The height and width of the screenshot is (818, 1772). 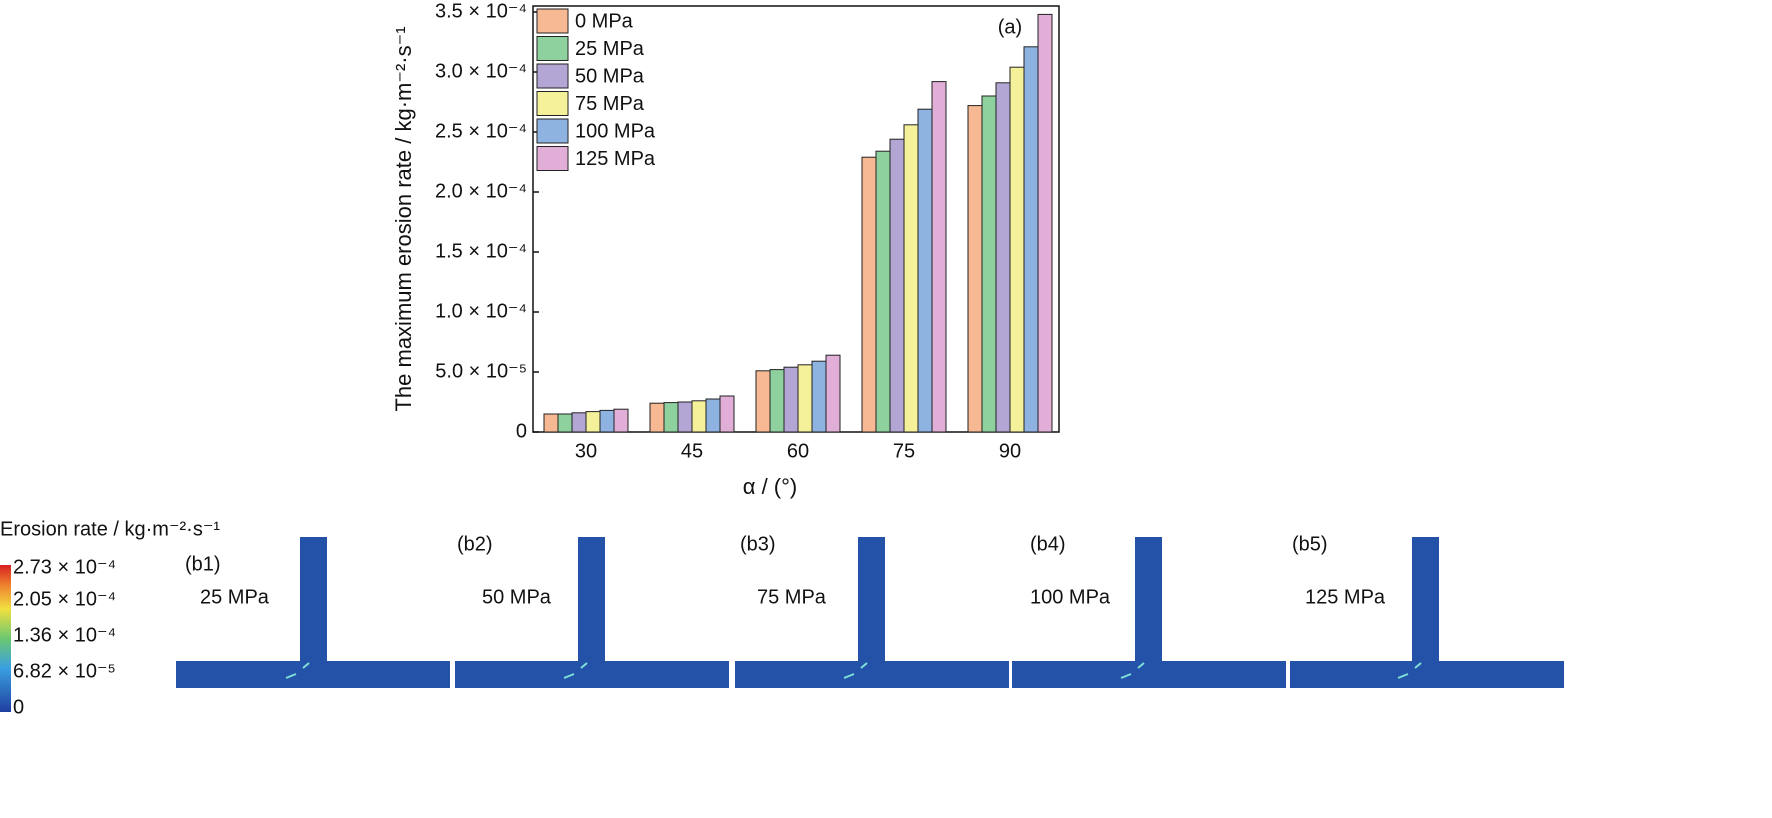 What do you see at coordinates (5, 638) in the screenshot?
I see `colorbar` at bounding box center [5, 638].